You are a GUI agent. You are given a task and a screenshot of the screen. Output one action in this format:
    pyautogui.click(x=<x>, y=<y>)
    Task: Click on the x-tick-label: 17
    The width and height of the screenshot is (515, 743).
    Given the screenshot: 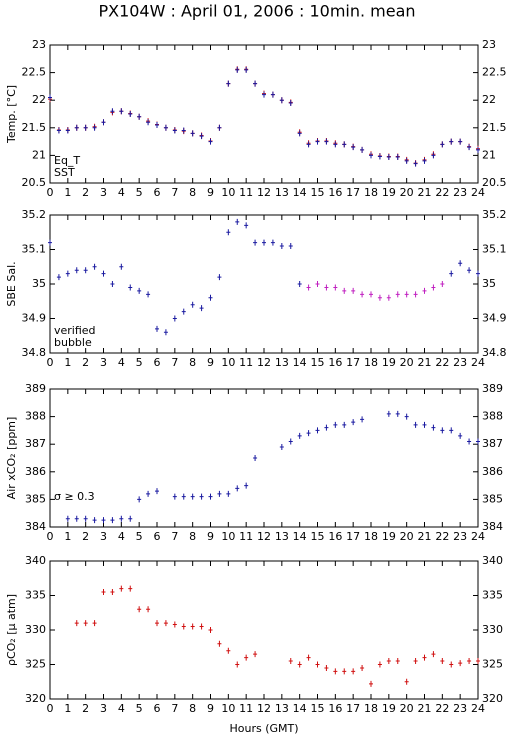 What is the action you would take?
    pyautogui.click(x=353, y=536)
    